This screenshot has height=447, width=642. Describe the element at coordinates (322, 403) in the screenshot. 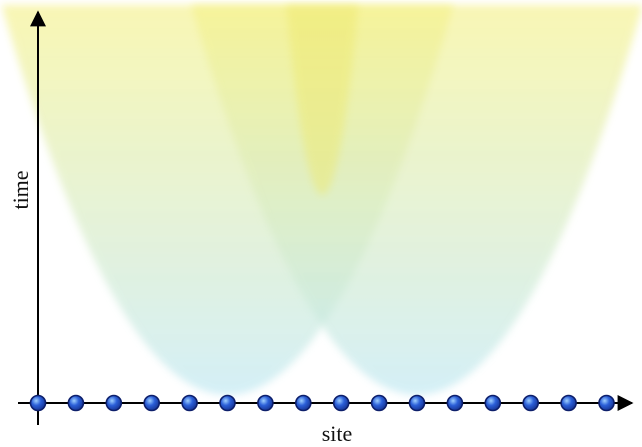

I see `lattice-sites` at that location.